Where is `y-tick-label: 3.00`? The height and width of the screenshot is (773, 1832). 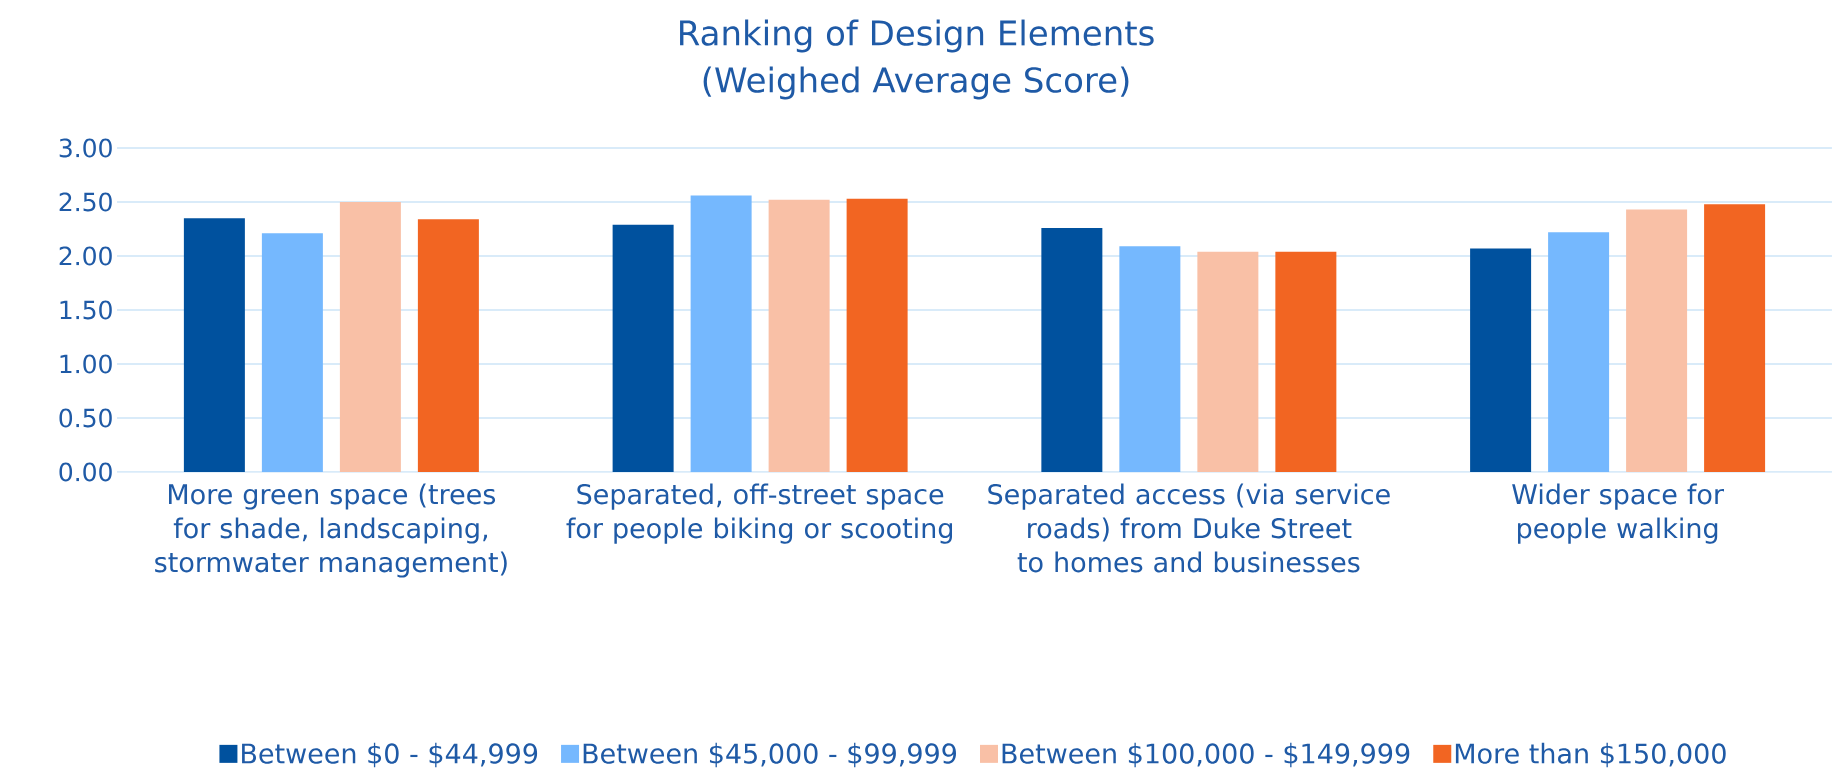
y-tick-label: 3.00 is located at coordinates (85, 148).